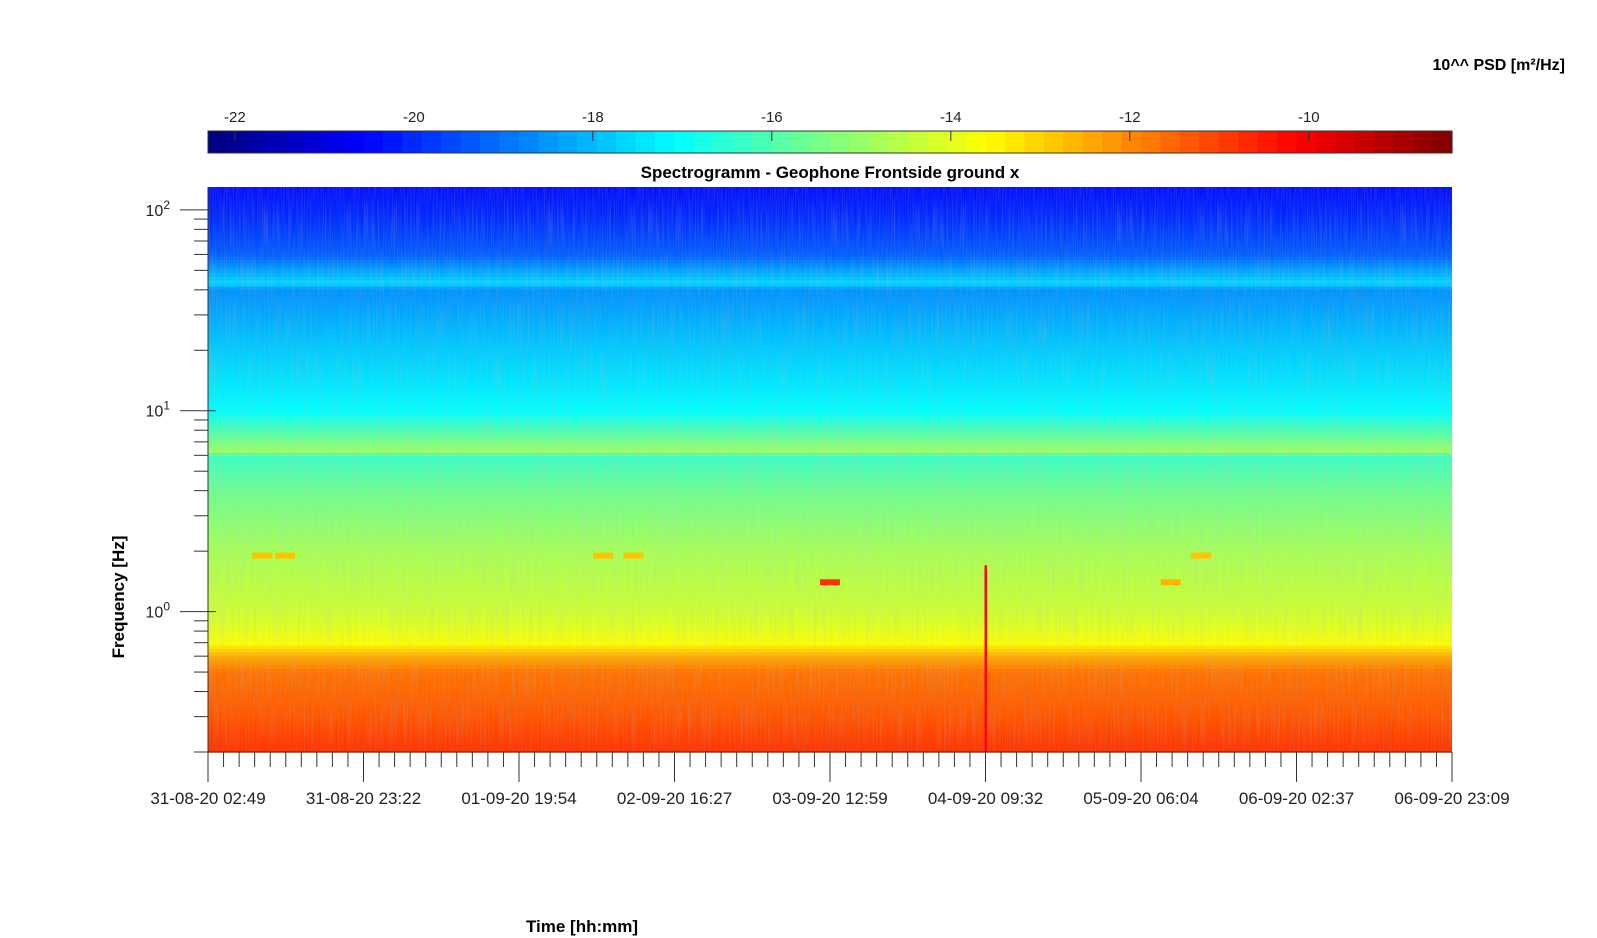  I want to click on y-tick-label: 10², so click(158, 209).